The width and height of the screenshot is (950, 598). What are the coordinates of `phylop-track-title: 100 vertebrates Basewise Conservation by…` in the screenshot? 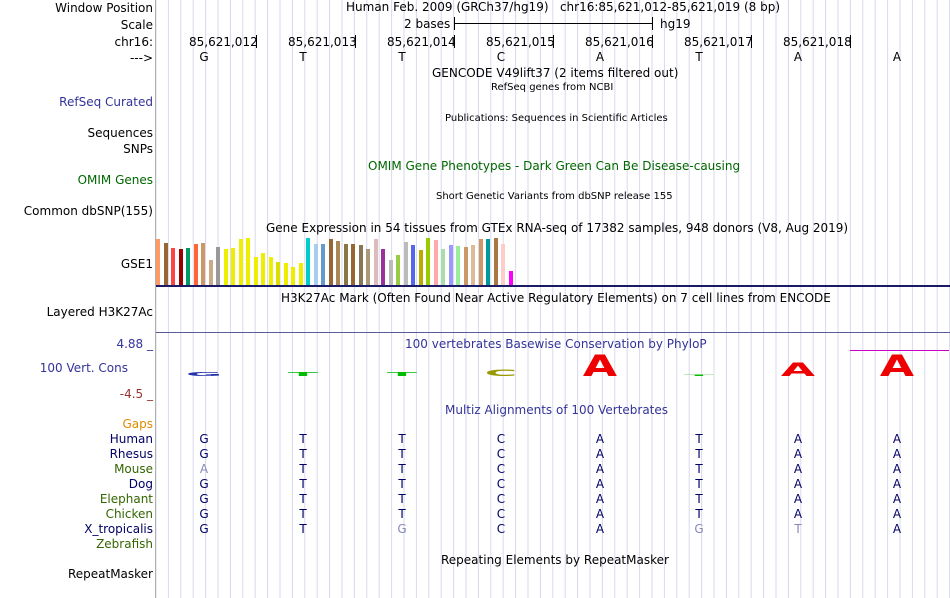 It's located at (556, 344).